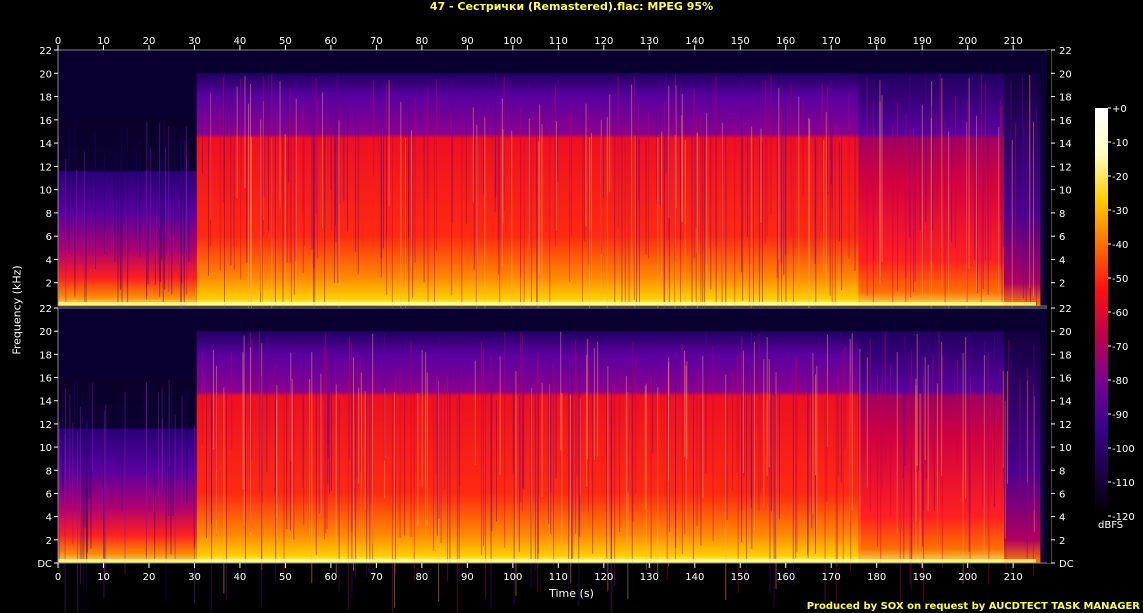 The image size is (1143, 613). I want to click on y-tick-label-left: 22, so click(45, 309).